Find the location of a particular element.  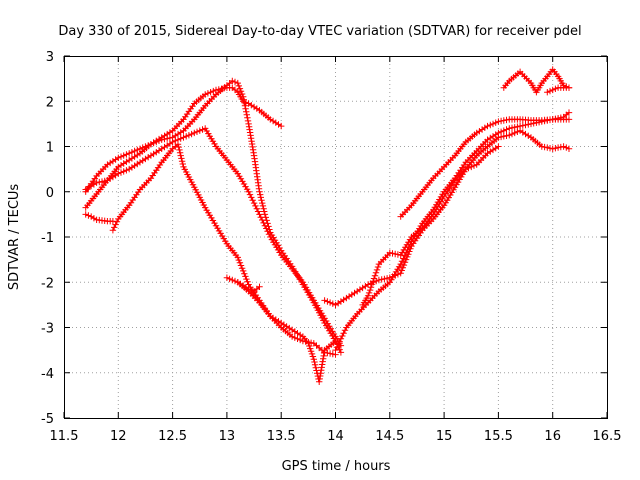

y-tick-label: -4 is located at coordinates (47, 374).